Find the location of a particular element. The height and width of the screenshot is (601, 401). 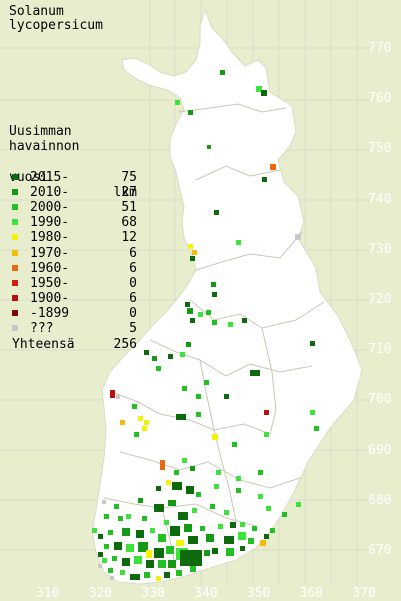

x-tick-label: 330 is located at coordinates (153, 593).